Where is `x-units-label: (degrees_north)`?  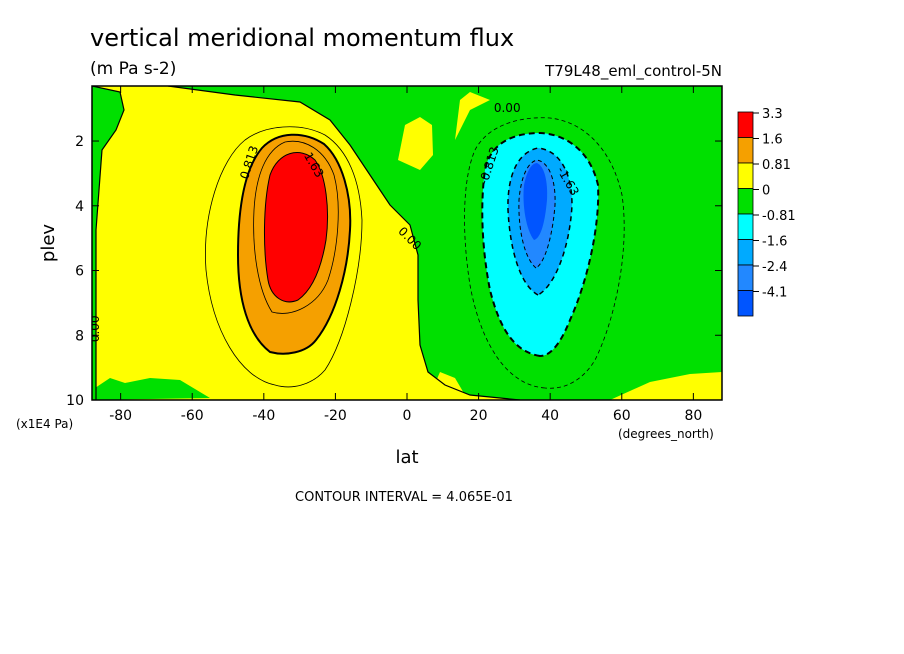
x-units-label: (degrees_north) is located at coordinates (666, 434).